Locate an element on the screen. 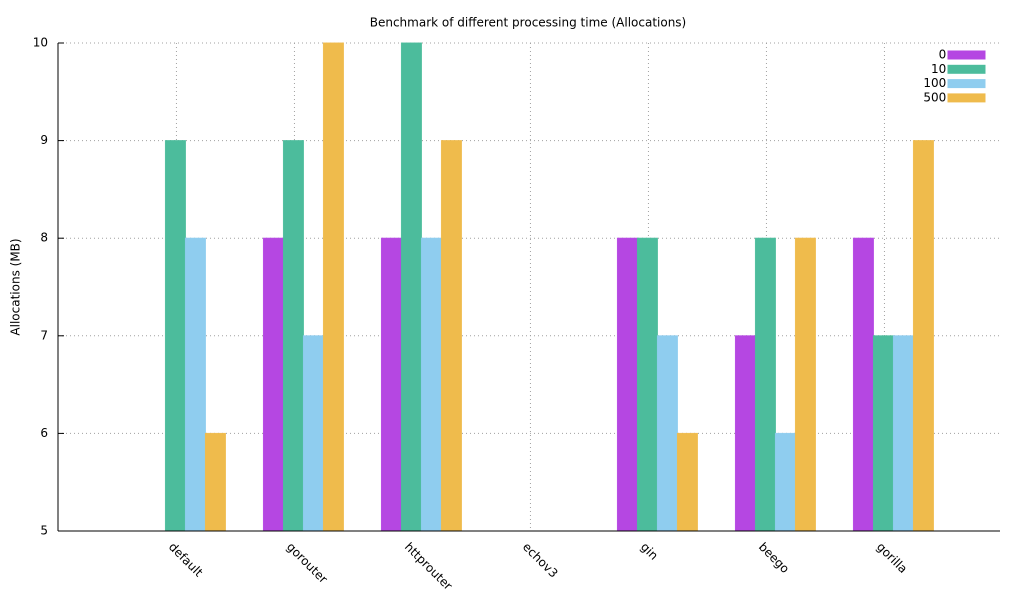 The width and height of the screenshot is (1024, 600). y-tick-label: 7 is located at coordinates (44, 335).